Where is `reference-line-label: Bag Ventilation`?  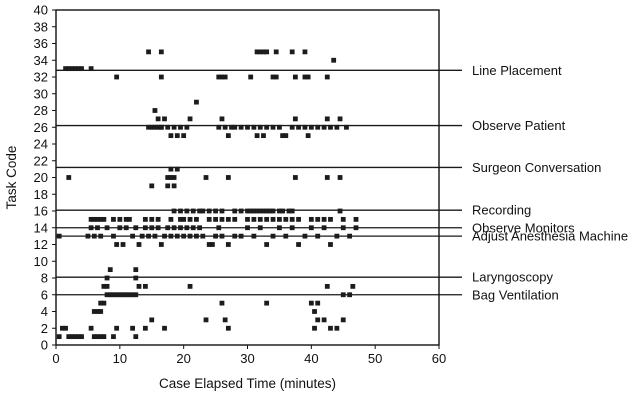
reference-line-label: Bag Ventilation is located at coordinates (515, 294).